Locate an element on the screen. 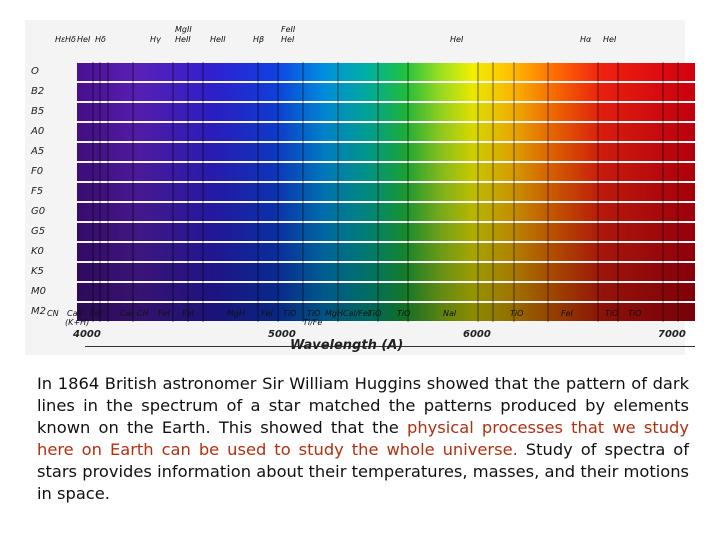 The height and width of the screenshot is (540, 720). bottom-line-label: CN is located at coordinates (53, 313).